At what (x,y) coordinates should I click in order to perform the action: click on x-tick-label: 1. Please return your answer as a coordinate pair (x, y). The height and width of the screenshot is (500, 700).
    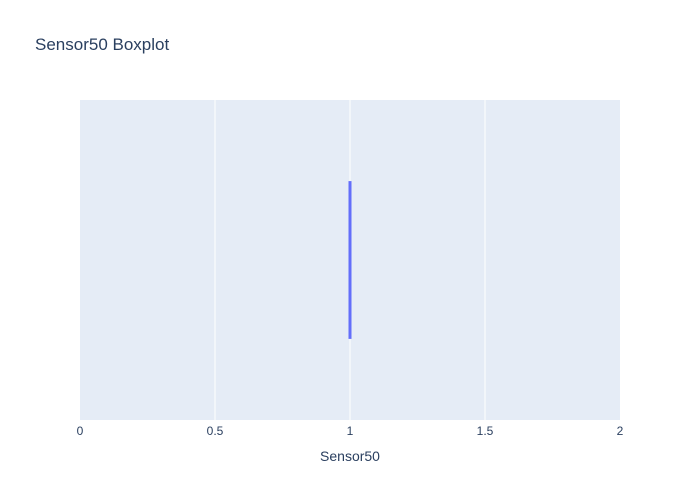
    Looking at the image, I should click on (350, 431).